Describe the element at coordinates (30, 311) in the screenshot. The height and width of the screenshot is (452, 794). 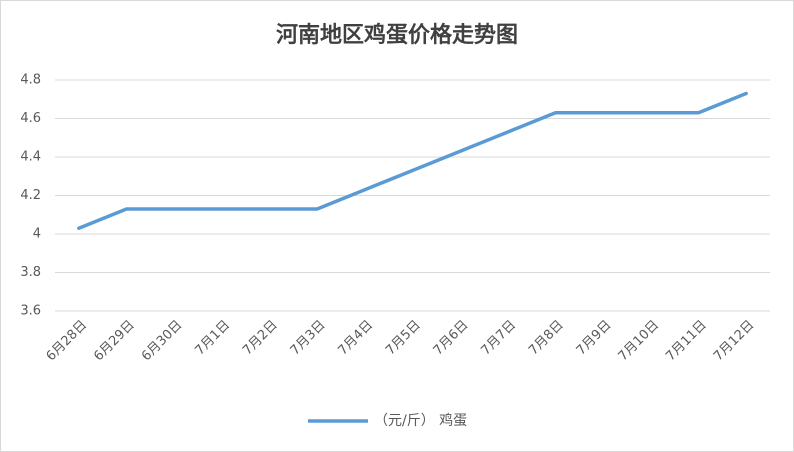
I see `y-tick-label: 3.6` at that location.